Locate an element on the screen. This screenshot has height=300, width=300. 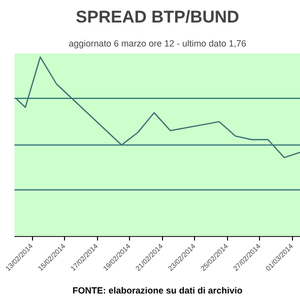
source-note: FONTE: elaborazione su dati di archivio is located at coordinates (158, 291).